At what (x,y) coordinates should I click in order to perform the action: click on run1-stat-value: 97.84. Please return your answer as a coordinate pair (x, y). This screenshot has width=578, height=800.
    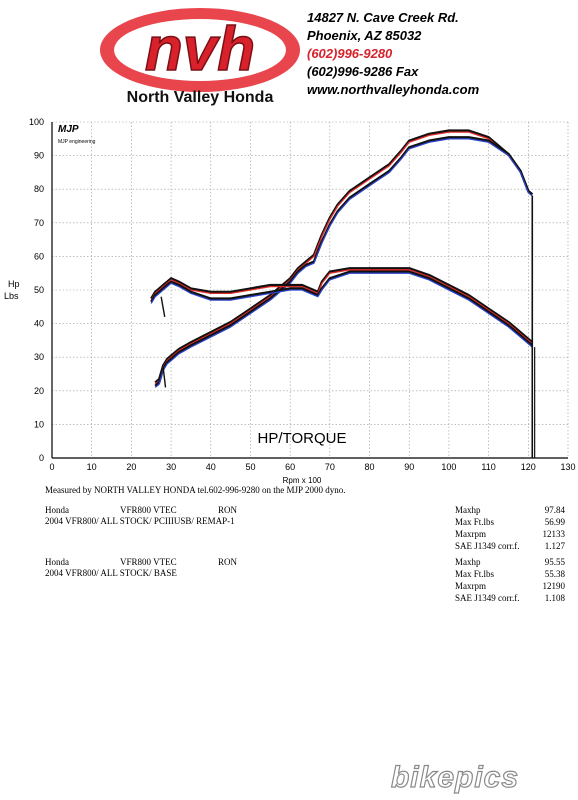
    Looking at the image, I should click on (554, 510).